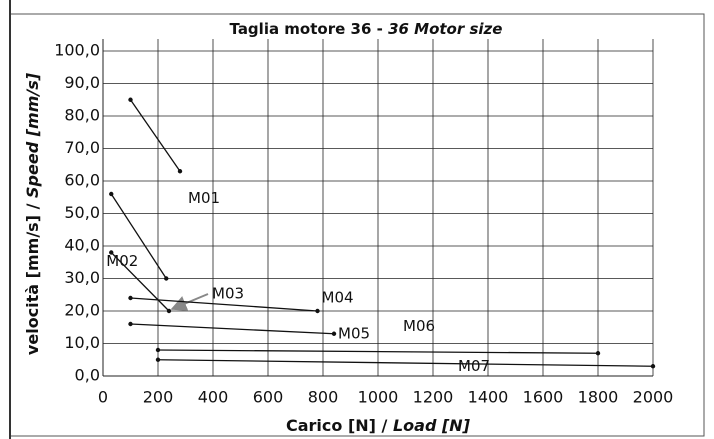 This screenshot has height=439, width=714. Describe the element at coordinates (474, 366) in the screenshot. I see `series-label: M07` at that location.